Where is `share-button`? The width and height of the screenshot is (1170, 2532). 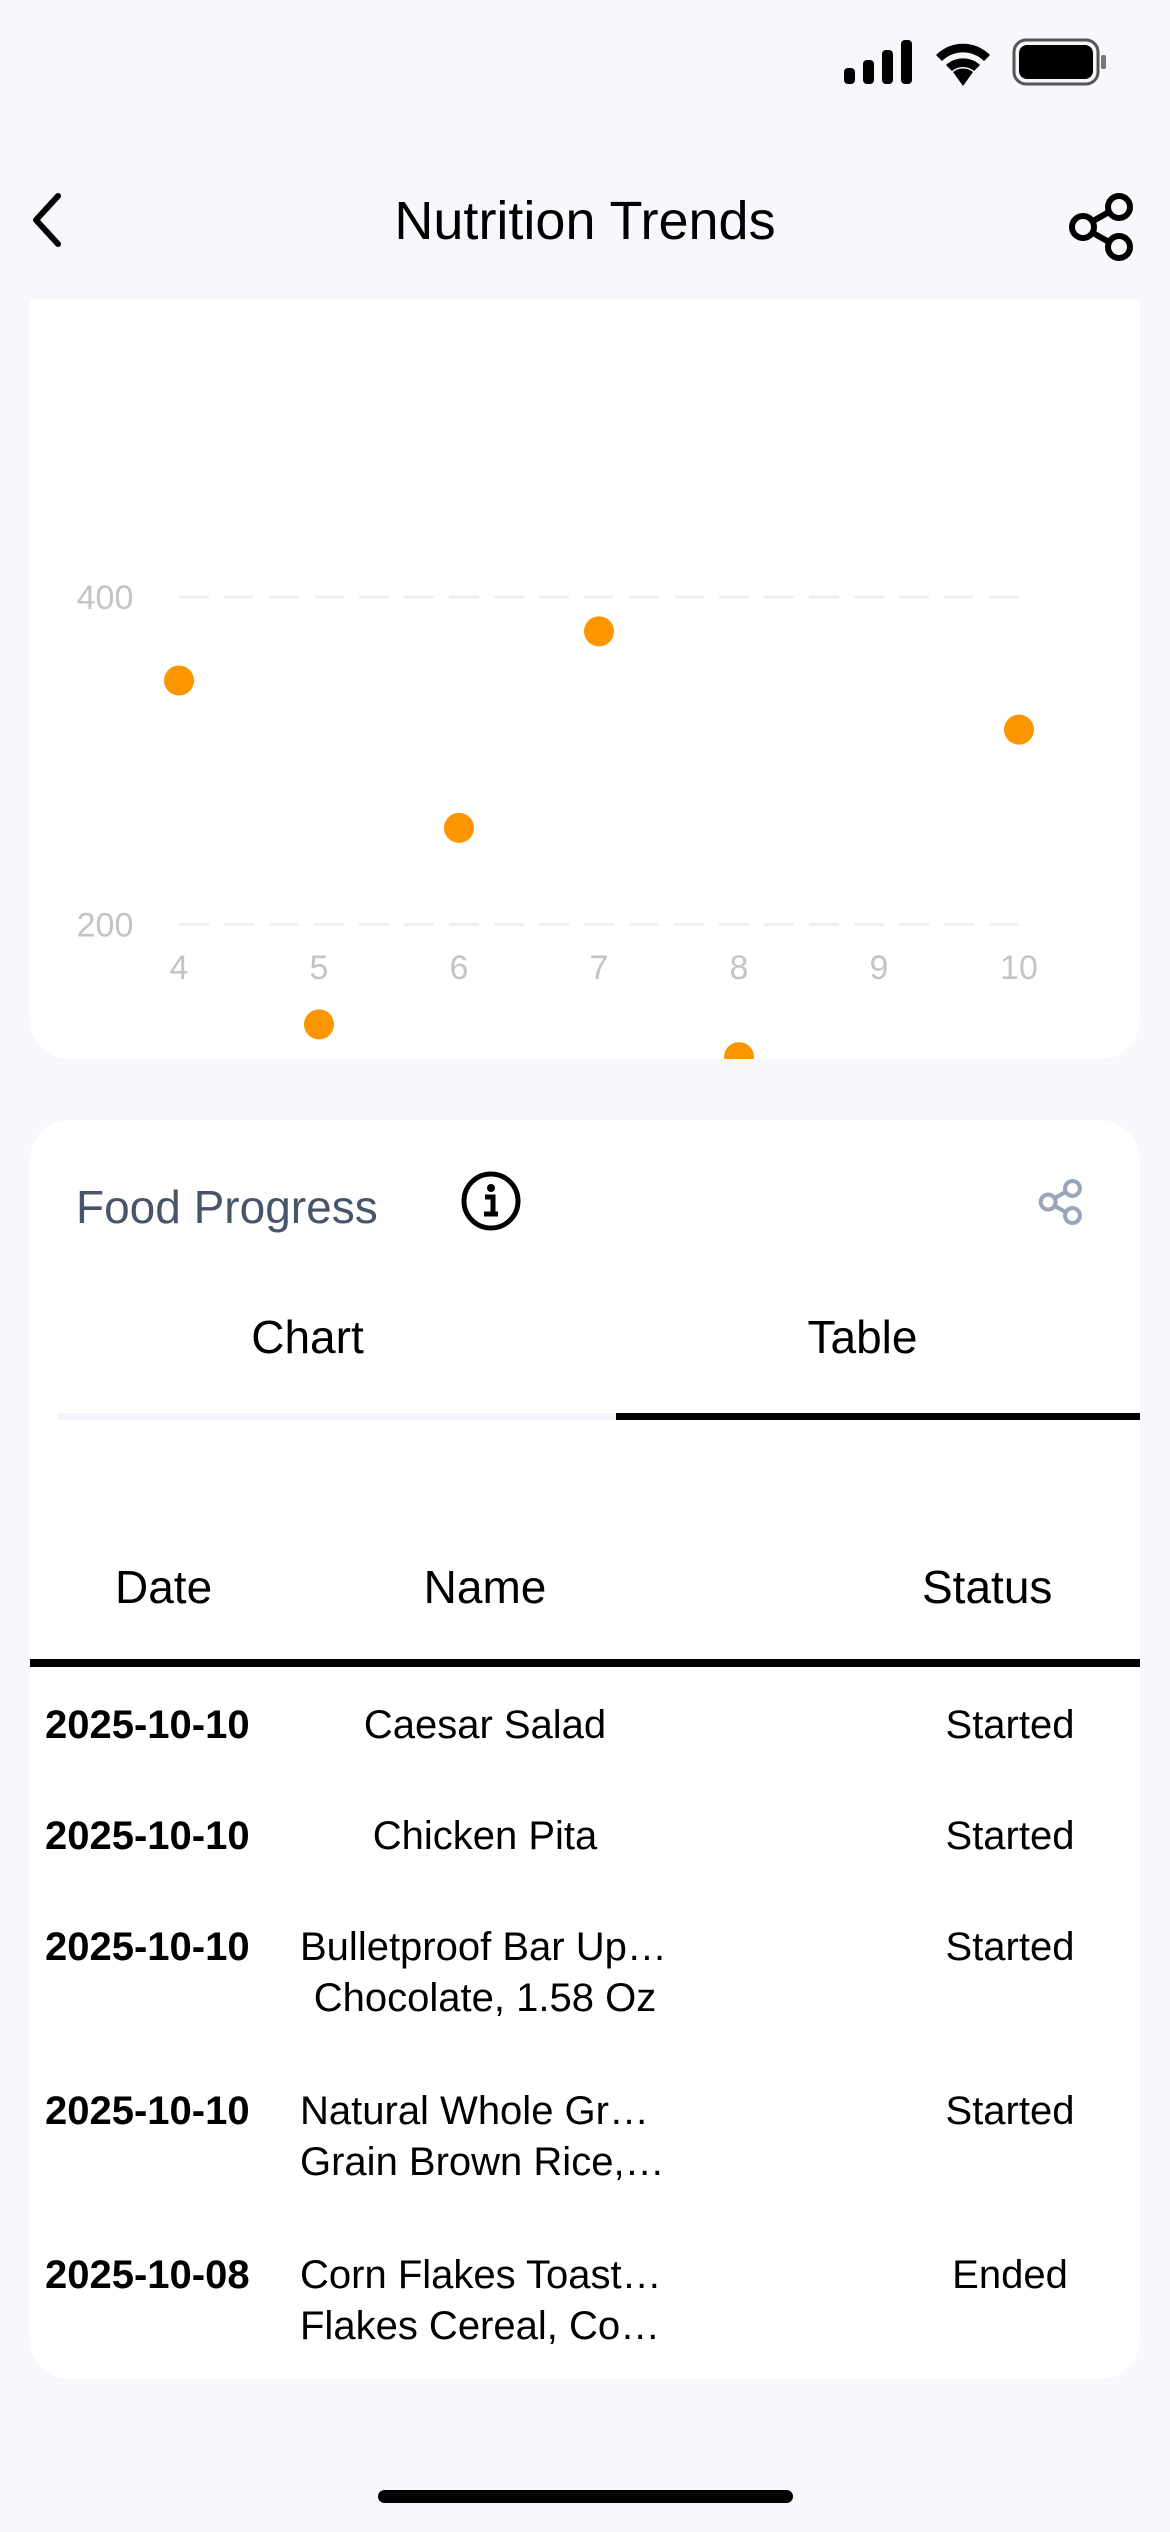
share-button is located at coordinates (1102, 227).